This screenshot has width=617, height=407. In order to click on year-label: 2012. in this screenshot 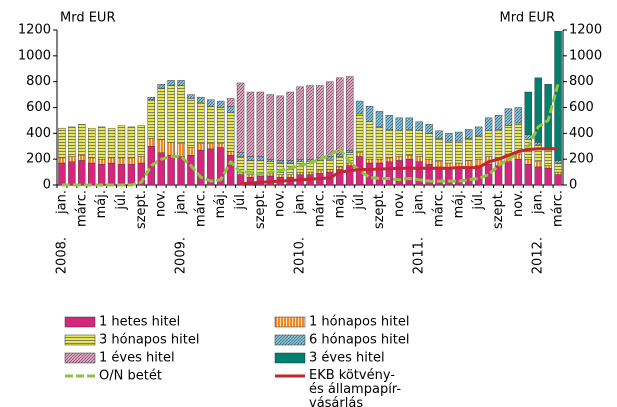, I will do `click(538, 255)`.